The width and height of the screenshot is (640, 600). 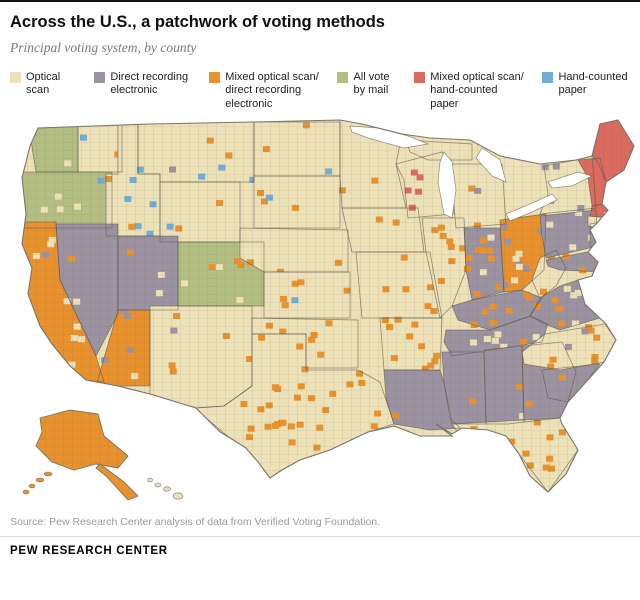 I want to click on legend-item-O: Optical scan, so click(x=45, y=85).